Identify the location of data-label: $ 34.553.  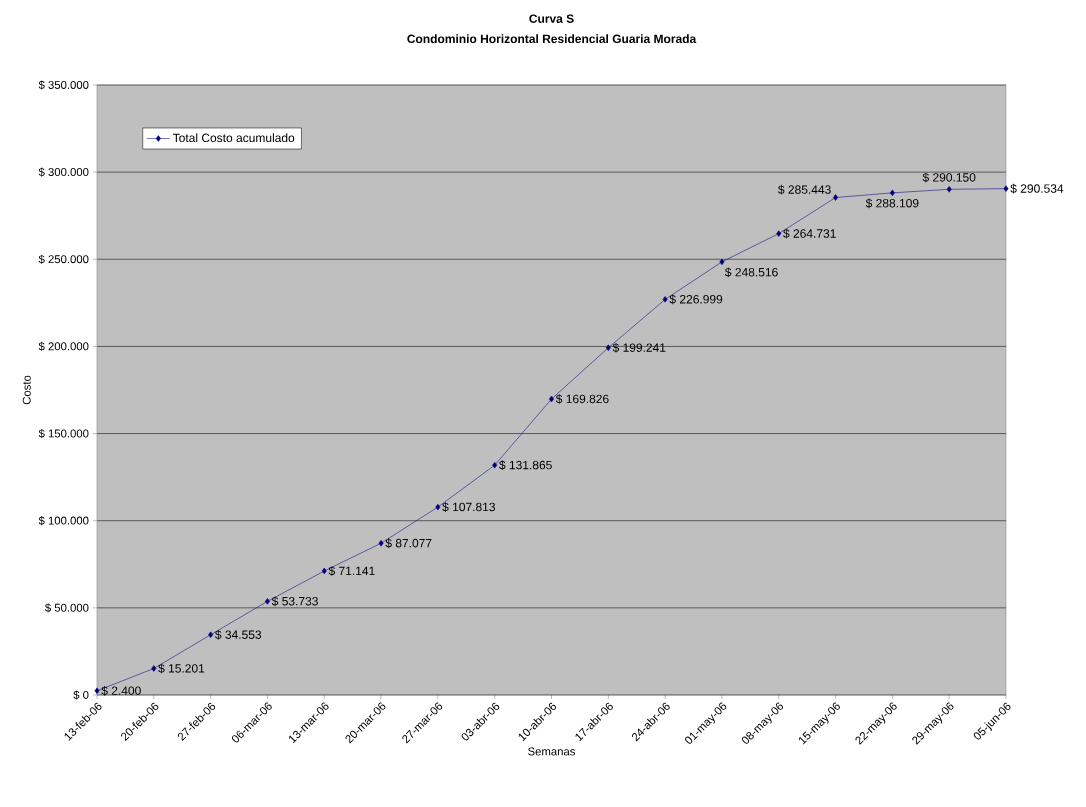
(238, 634).